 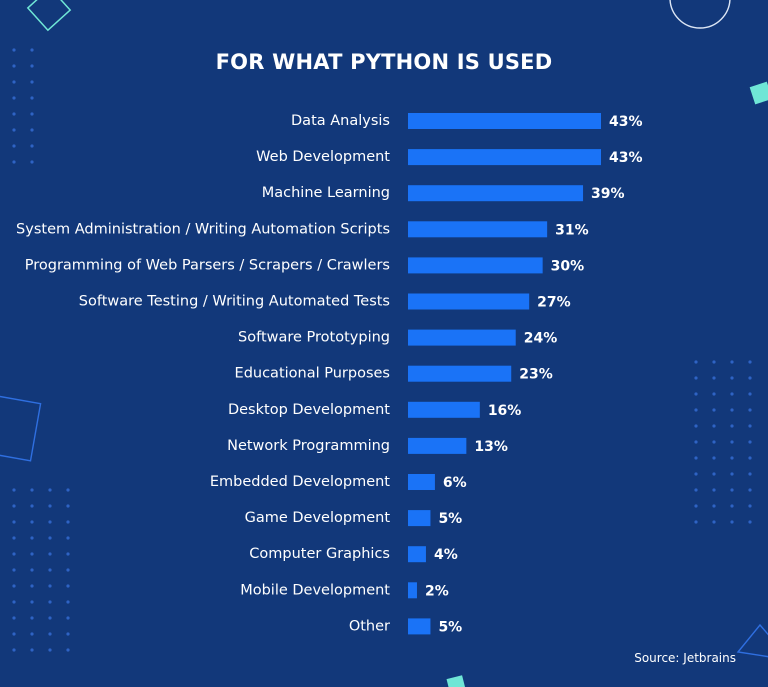 I want to click on category-label: Other, so click(x=369, y=626).